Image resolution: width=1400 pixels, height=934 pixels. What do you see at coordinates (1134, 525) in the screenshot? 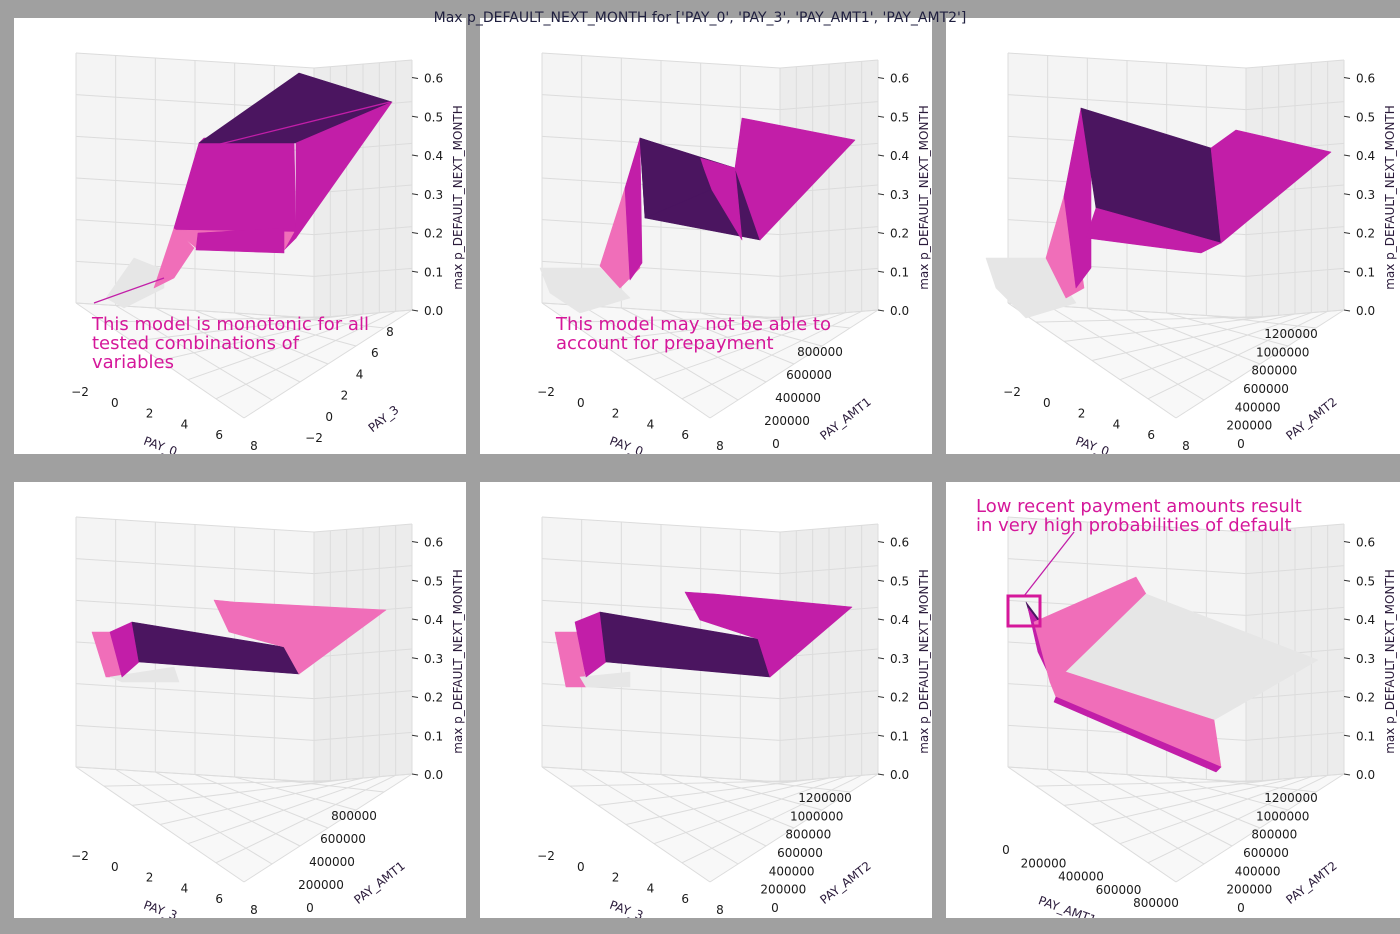
I see `annotation-text: in very high probabilities of default` at bounding box center [1134, 525].